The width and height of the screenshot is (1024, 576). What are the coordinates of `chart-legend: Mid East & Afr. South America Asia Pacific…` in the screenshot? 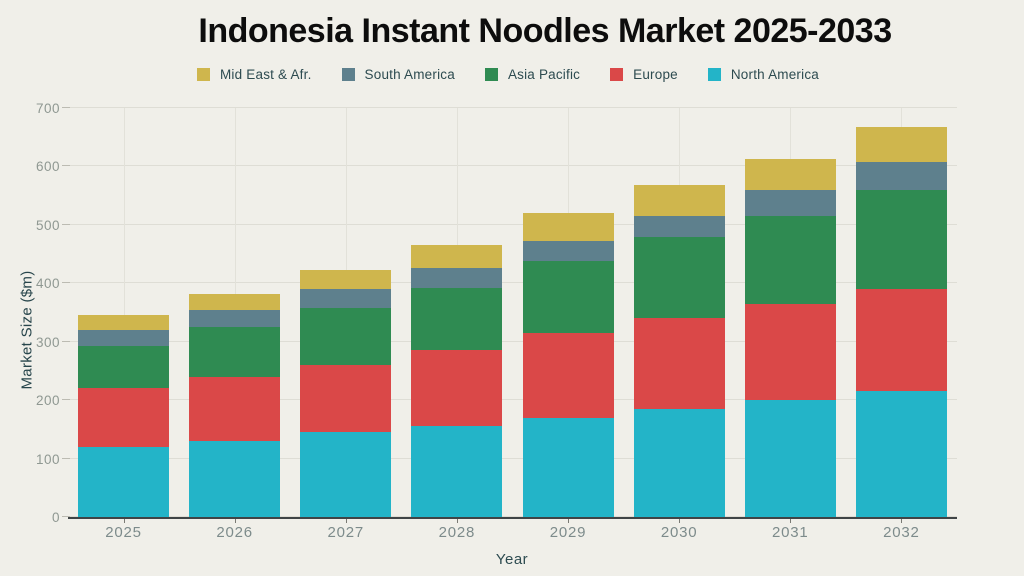 It's located at (508, 74).